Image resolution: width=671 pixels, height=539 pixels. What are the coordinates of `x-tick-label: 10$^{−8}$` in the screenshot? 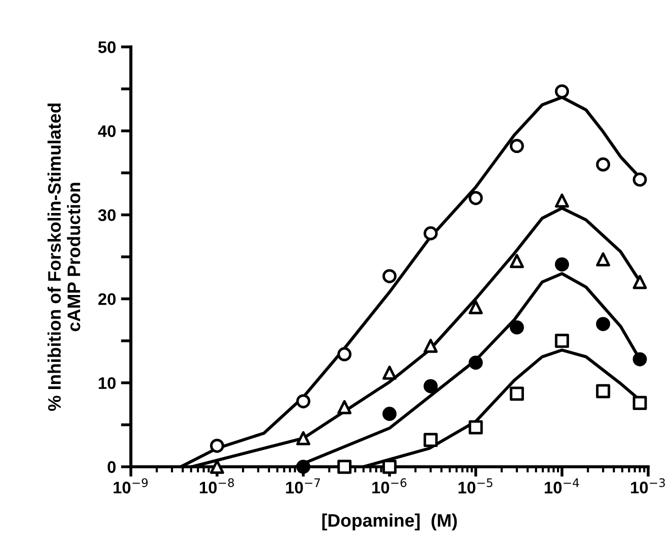 It's located at (217, 486).